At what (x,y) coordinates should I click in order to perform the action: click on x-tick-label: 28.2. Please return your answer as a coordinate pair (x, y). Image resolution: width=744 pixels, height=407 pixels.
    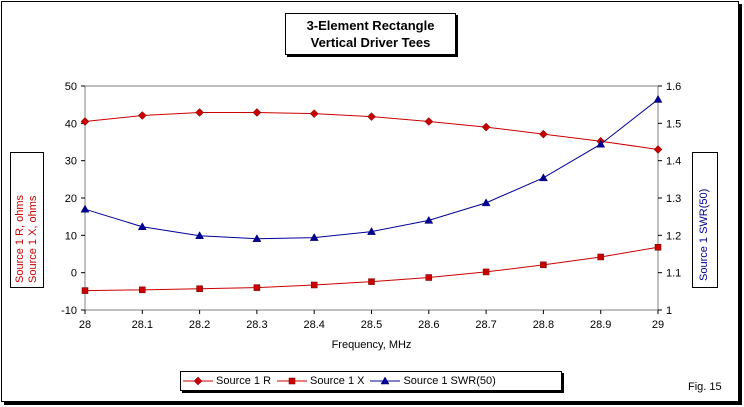
    Looking at the image, I should click on (199, 325).